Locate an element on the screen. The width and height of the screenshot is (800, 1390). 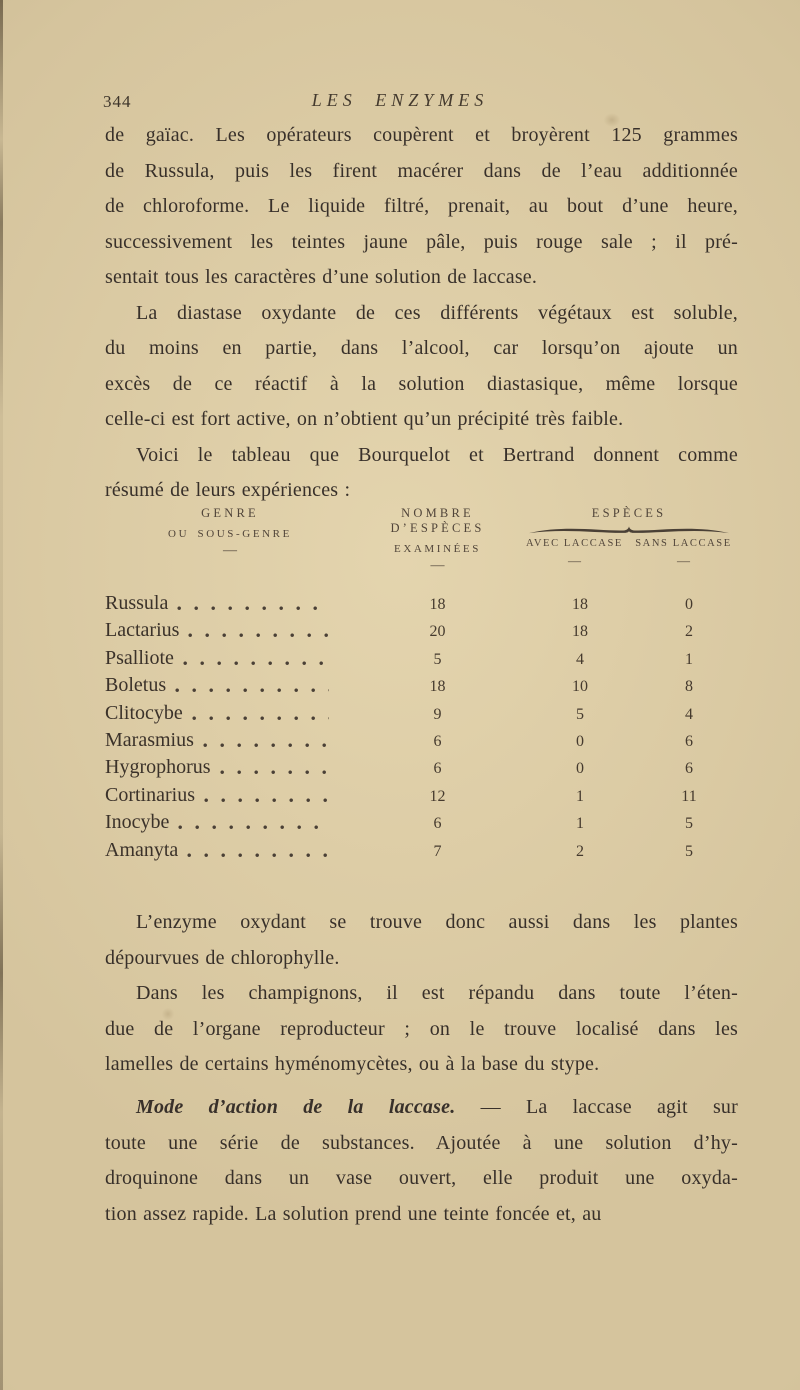
genus-name: Hygrophorus is located at coordinates (158, 767).